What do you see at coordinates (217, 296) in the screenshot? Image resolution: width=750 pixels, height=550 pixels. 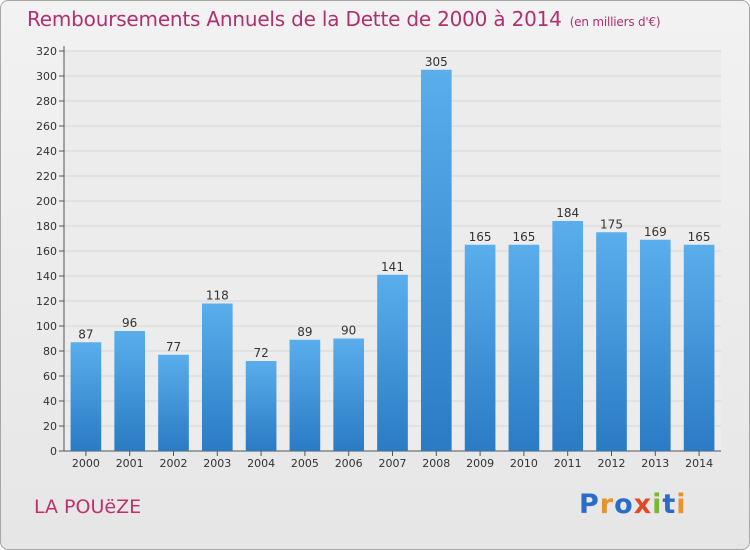 I see `value-label-2003: 118` at bounding box center [217, 296].